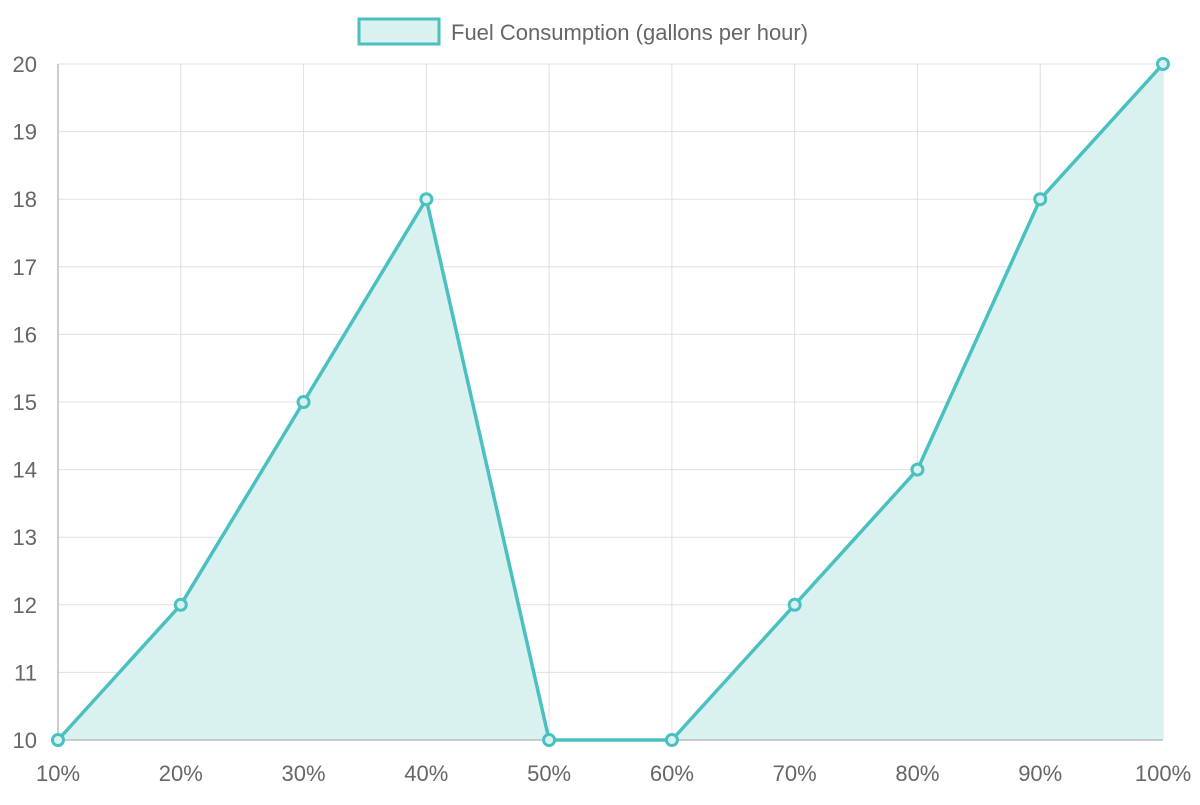 This screenshot has height=805, width=1200. Describe the element at coordinates (399, 31) in the screenshot. I see `legend-swatch` at that location.